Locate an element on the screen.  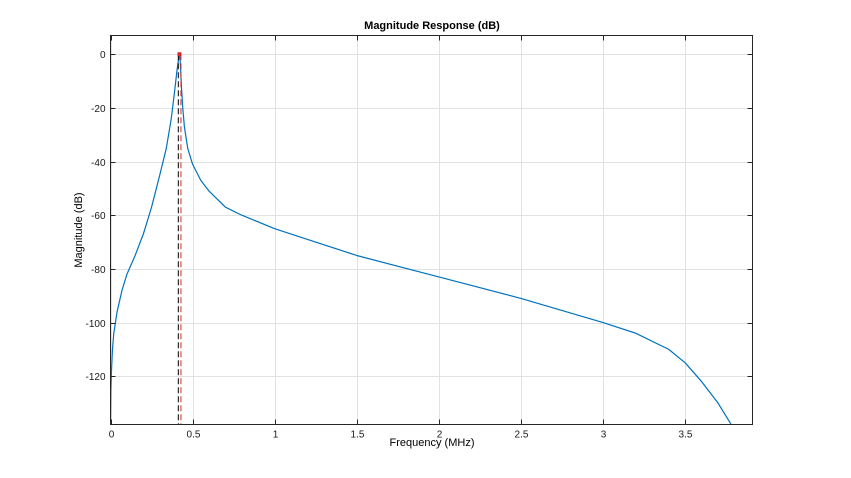
x-tick-label: 2.5 is located at coordinates (522, 435).